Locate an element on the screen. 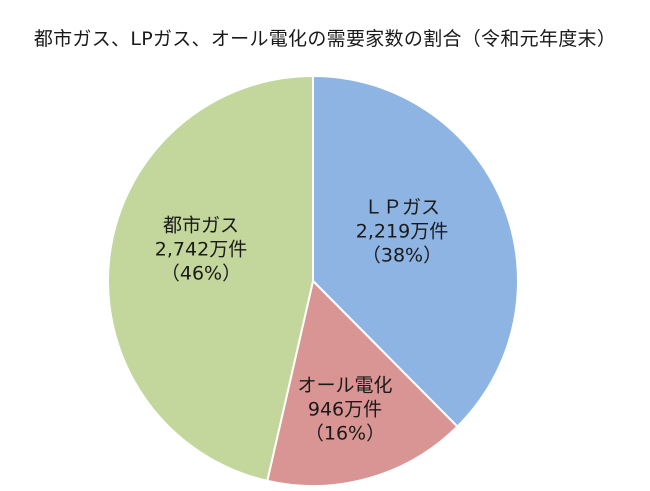 This screenshot has height=491, width=650. slice-percent-label: （46%） is located at coordinates (201, 274).